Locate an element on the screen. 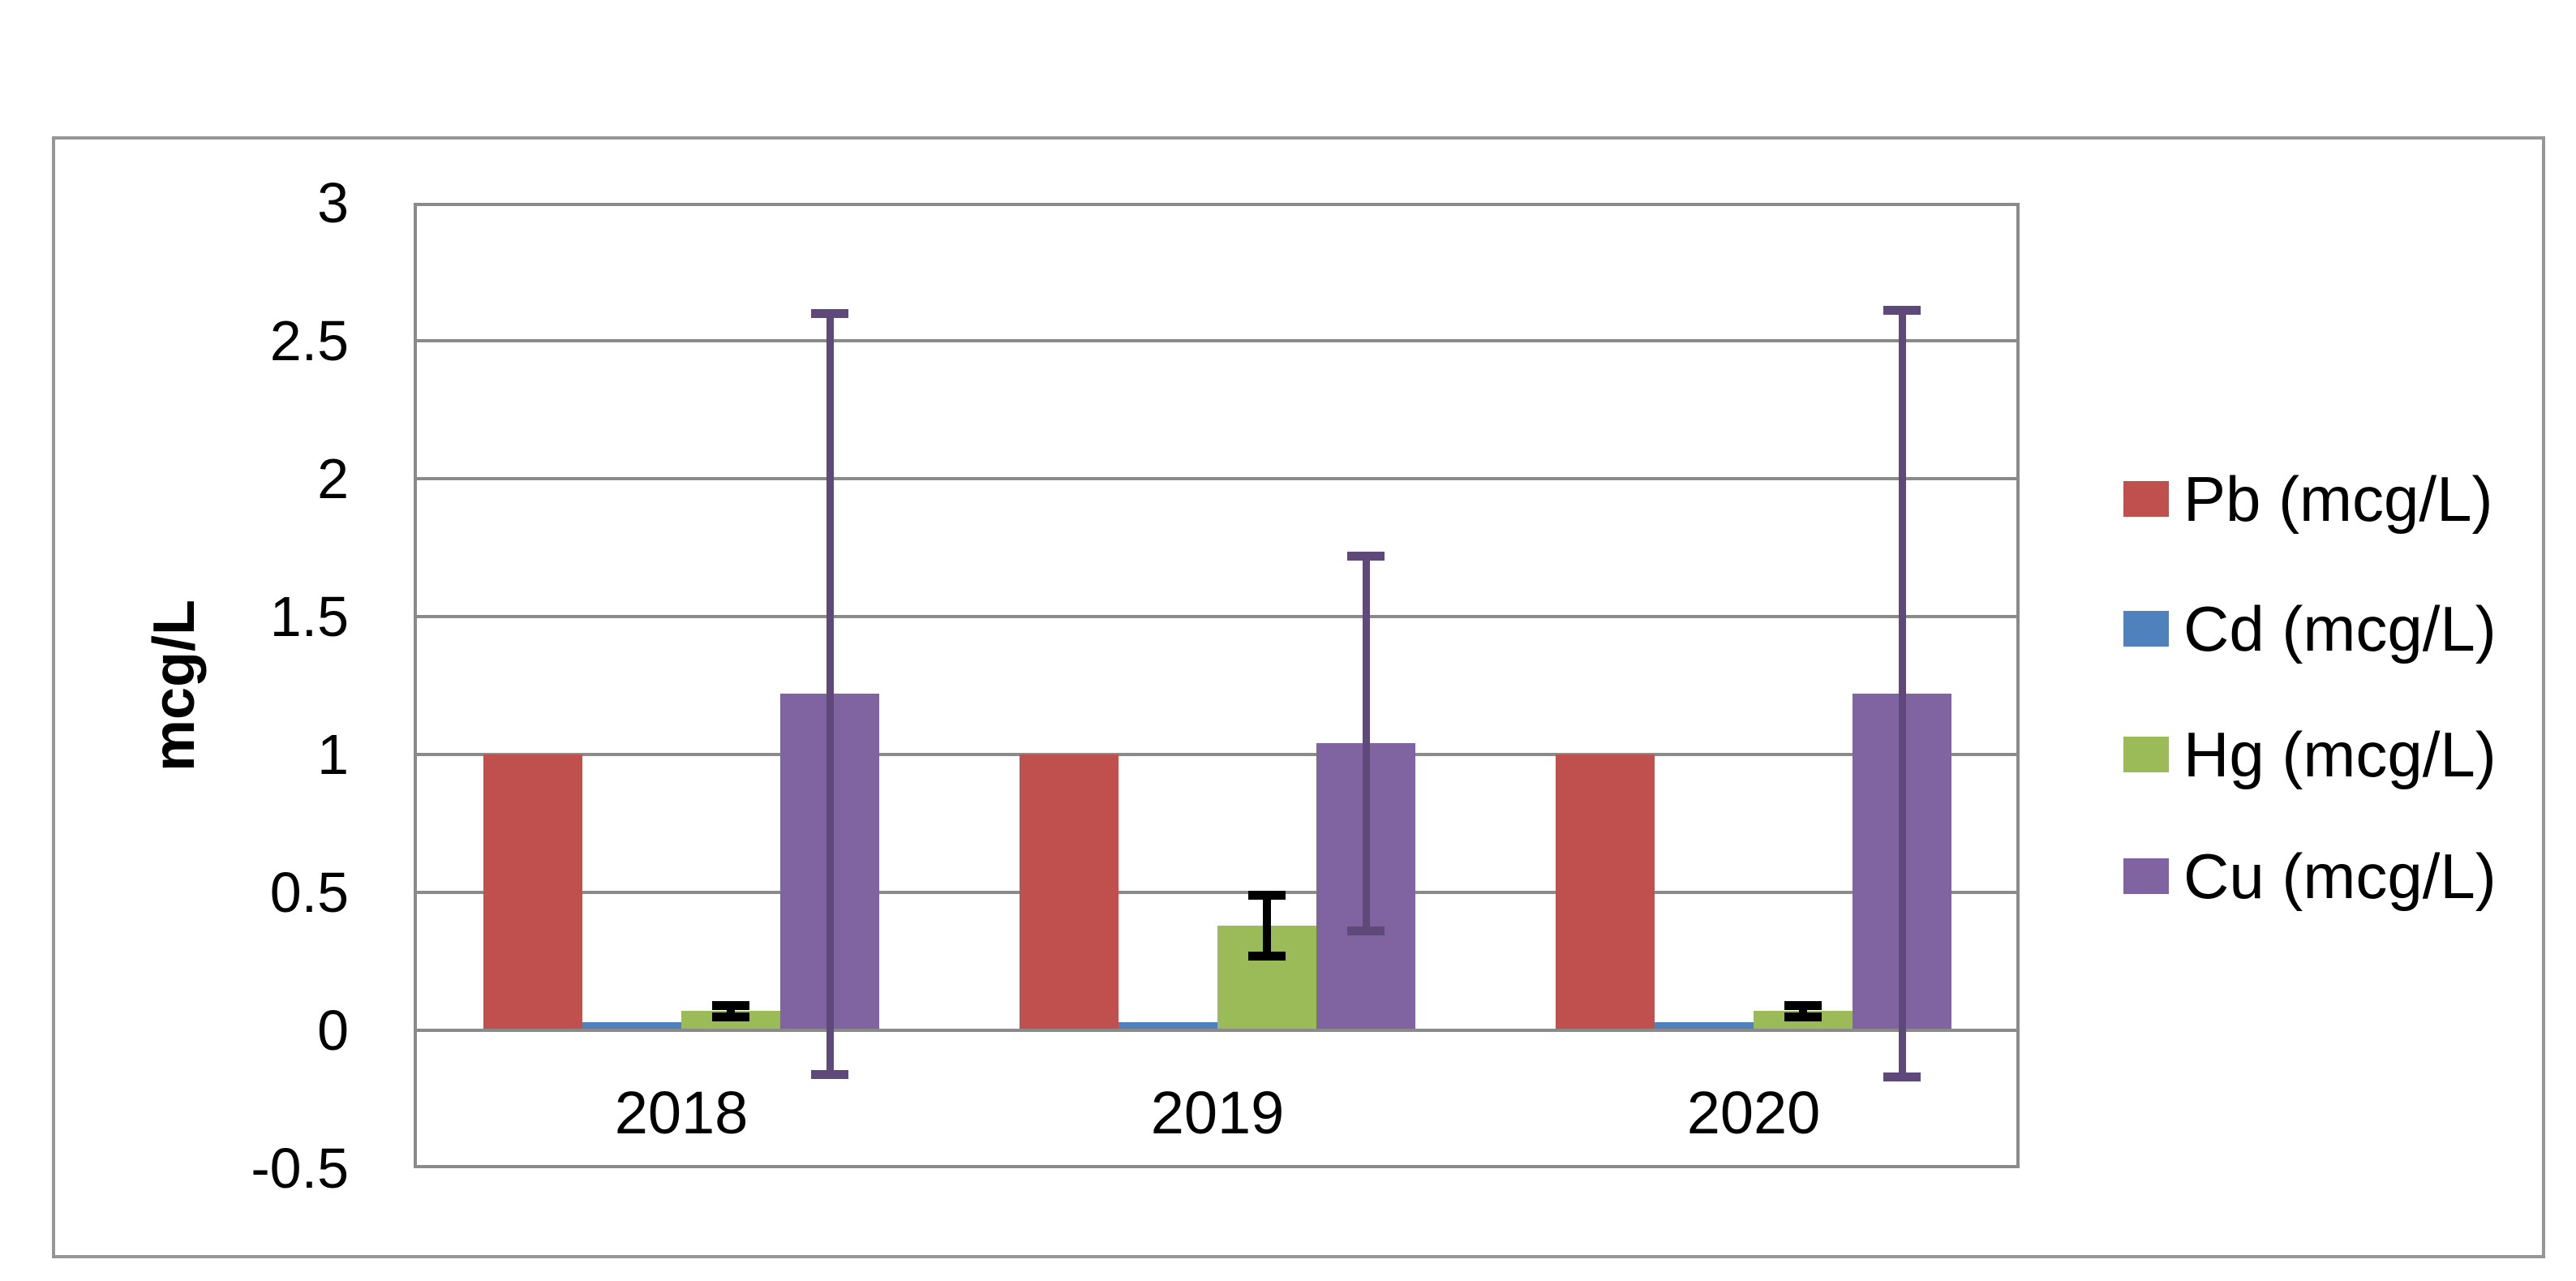 The width and height of the screenshot is (2576, 1281). legend-label-Cu: Cu (mcg/L) is located at coordinates (2340, 876).